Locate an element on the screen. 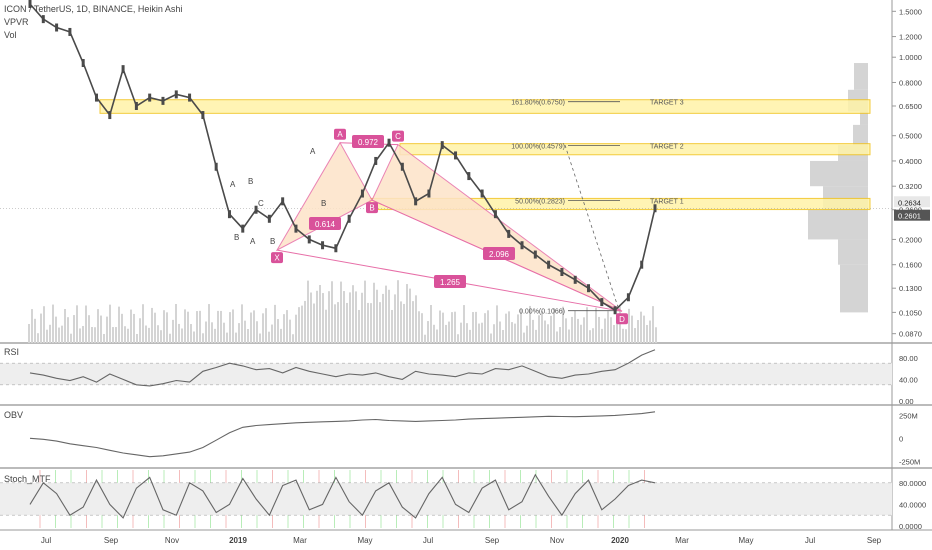 Image resolution: width=932 pixels, height=550 pixels. target-label: TARGET 1 is located at coordinates (667, 201).